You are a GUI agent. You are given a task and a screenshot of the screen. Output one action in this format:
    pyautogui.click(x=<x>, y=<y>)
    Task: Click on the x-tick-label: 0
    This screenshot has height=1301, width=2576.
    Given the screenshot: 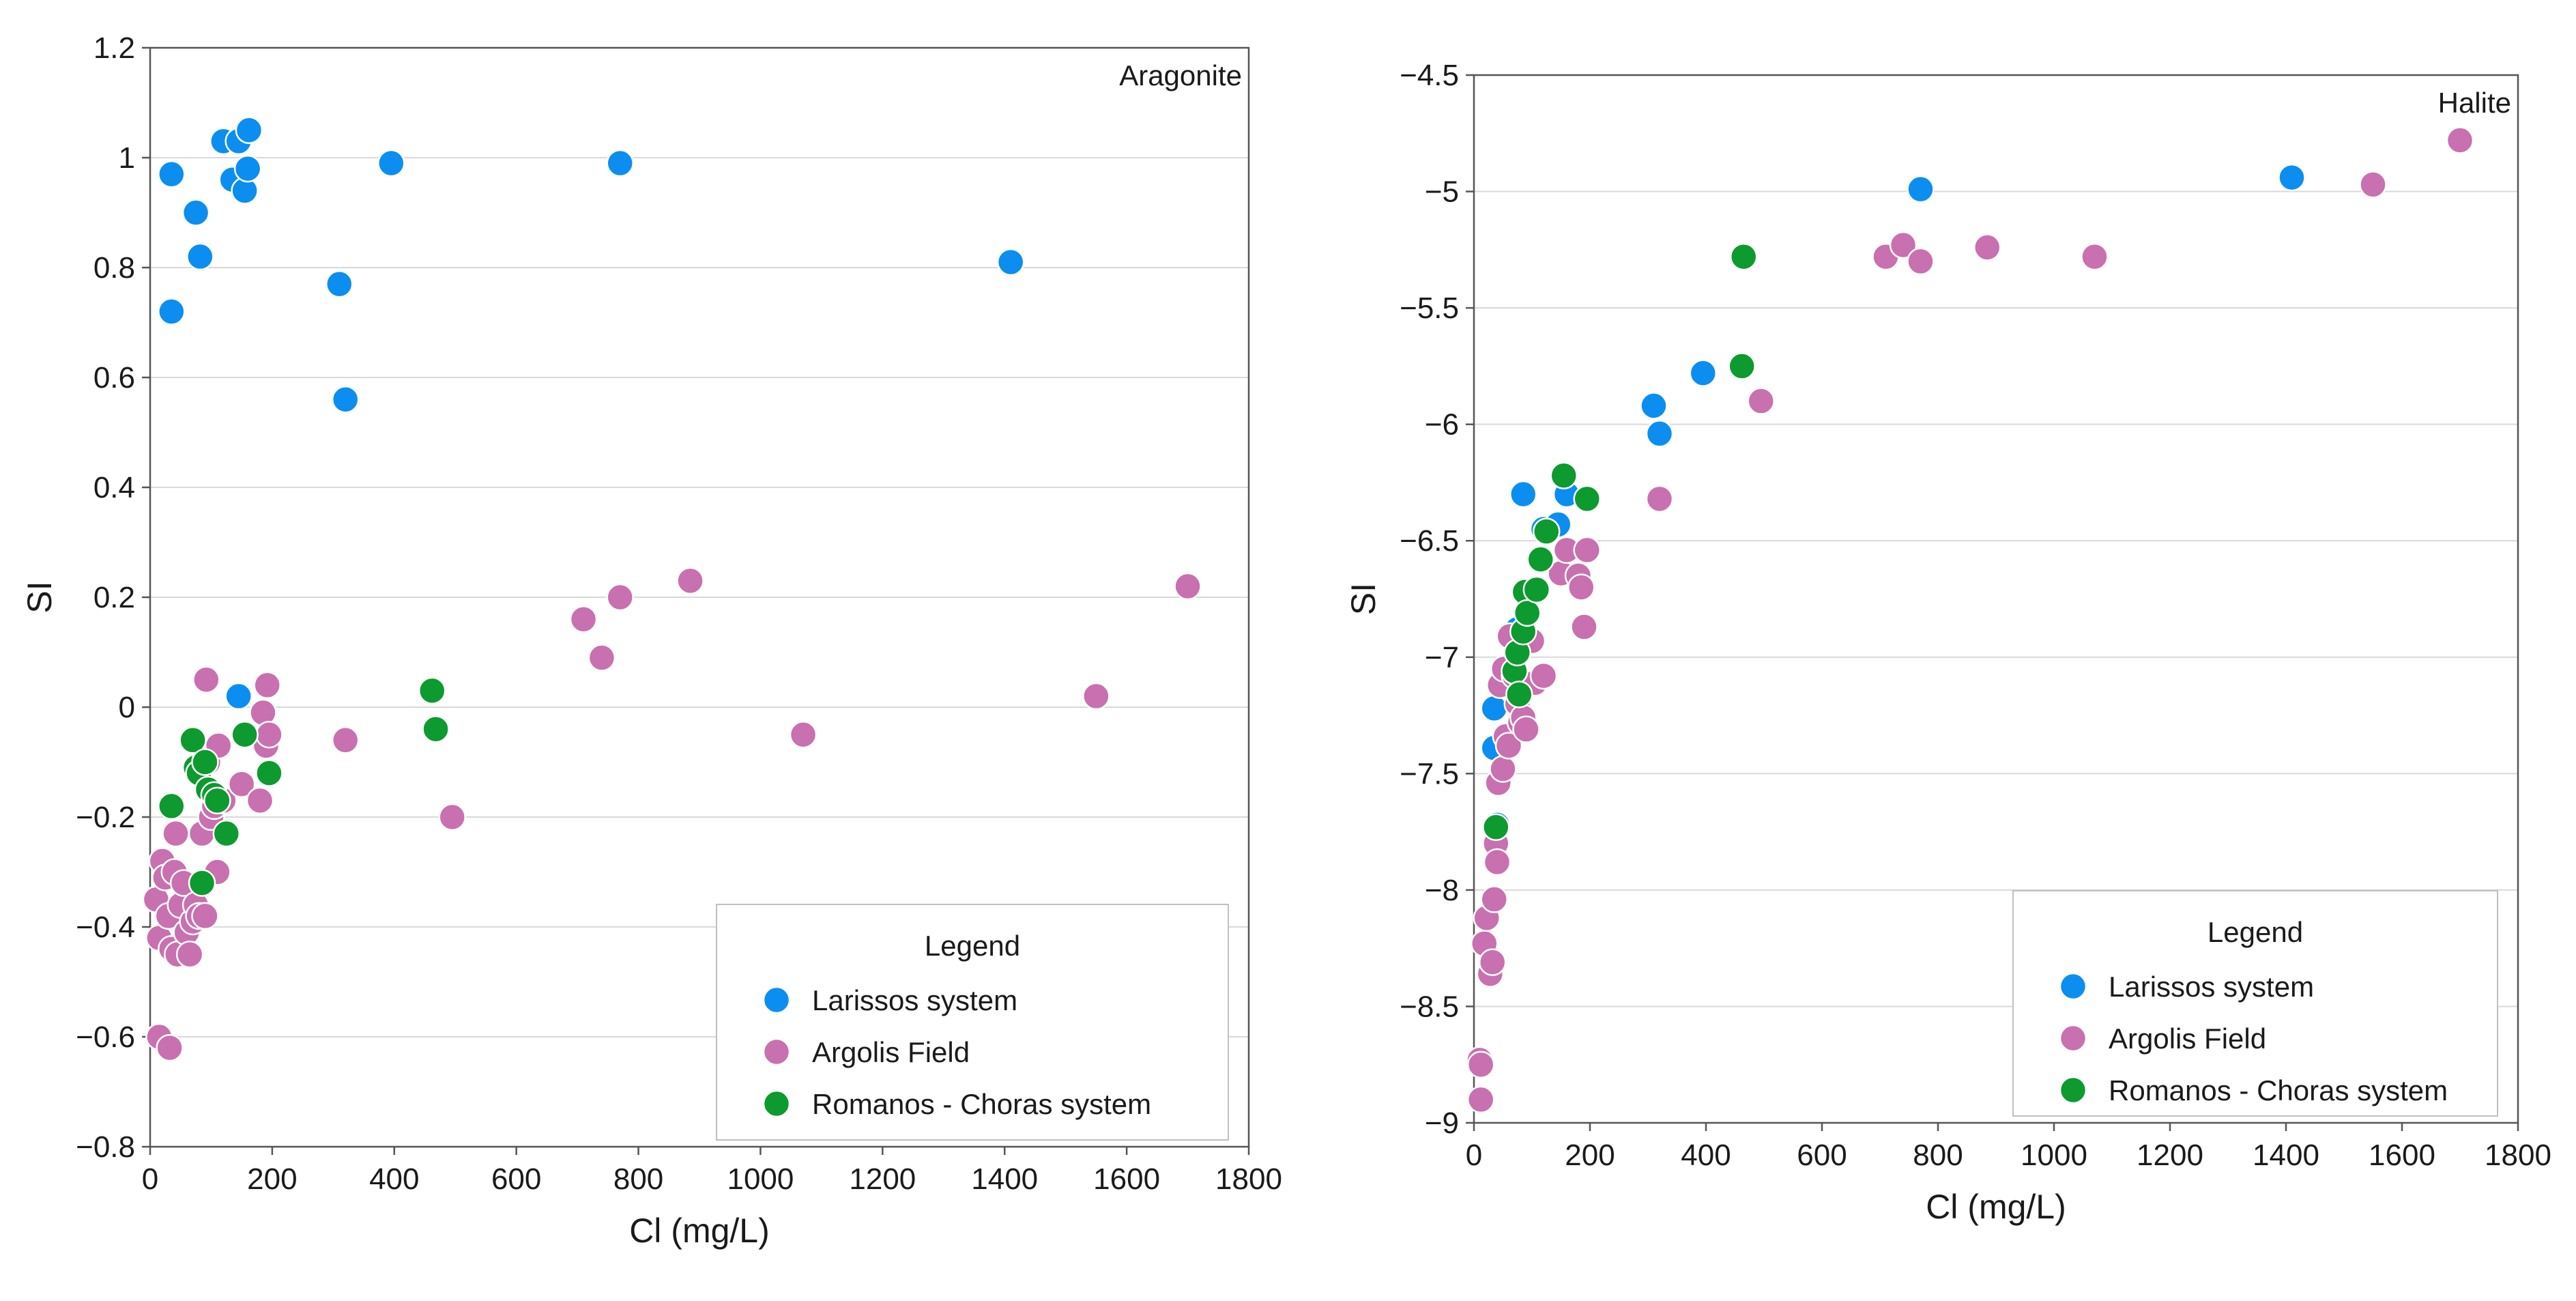 What is the action you would take?
    pyautogui.click(x=1474, y=1155)
    